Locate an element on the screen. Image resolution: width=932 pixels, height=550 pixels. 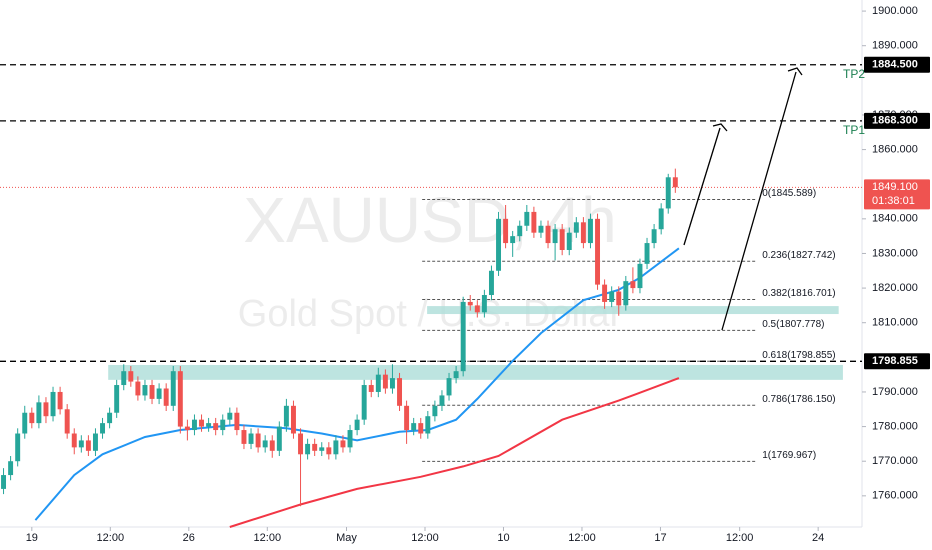
y-tick-label: 1780.000 is located at coordinates (895, 426).